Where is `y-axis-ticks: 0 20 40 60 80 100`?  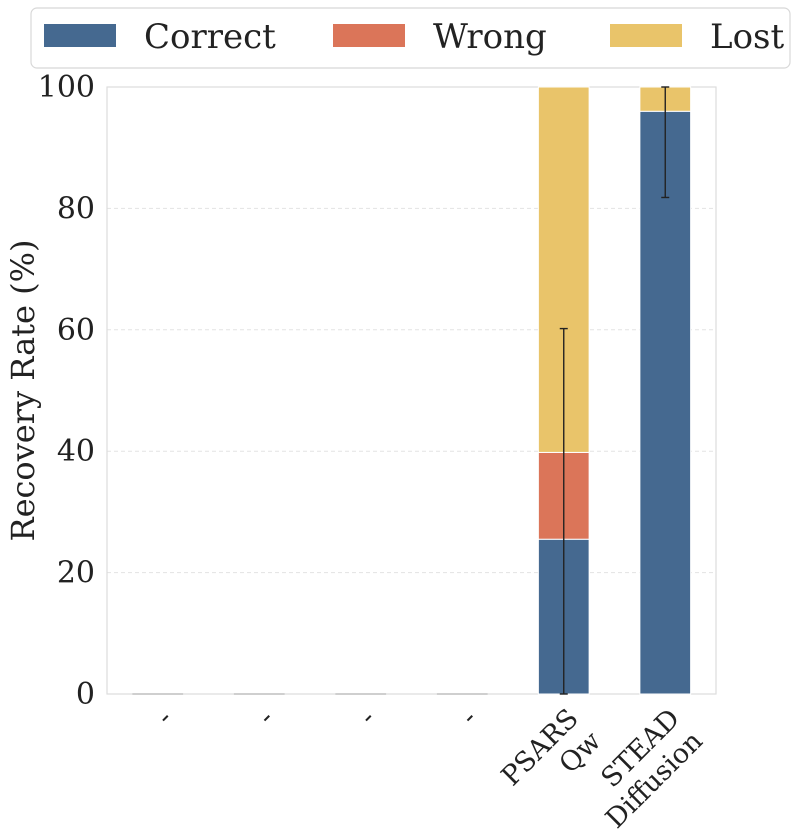
y-axis-ticks: 0 20 40 60 80 100 is located at coordinates (66, 391).